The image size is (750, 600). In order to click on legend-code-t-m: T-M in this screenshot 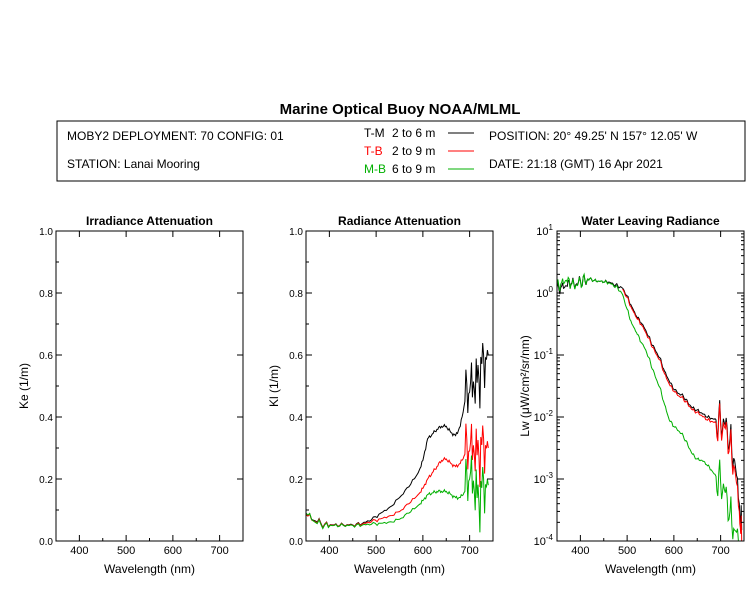, I will do `click(374, 133)`.